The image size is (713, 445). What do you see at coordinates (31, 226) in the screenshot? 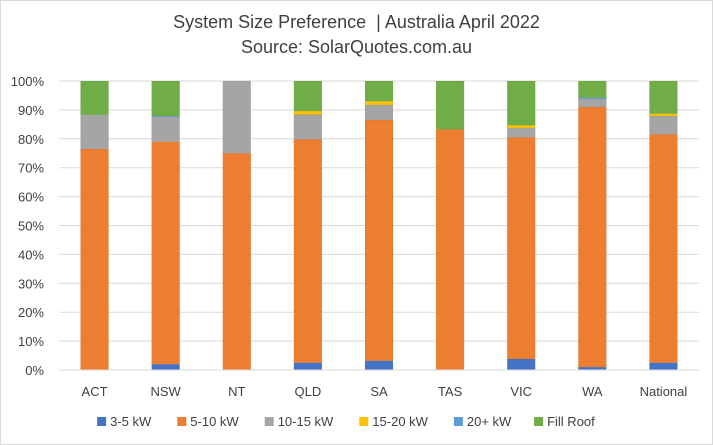
I see `y-tick-label: 50%` at bounding box center [31, 226].